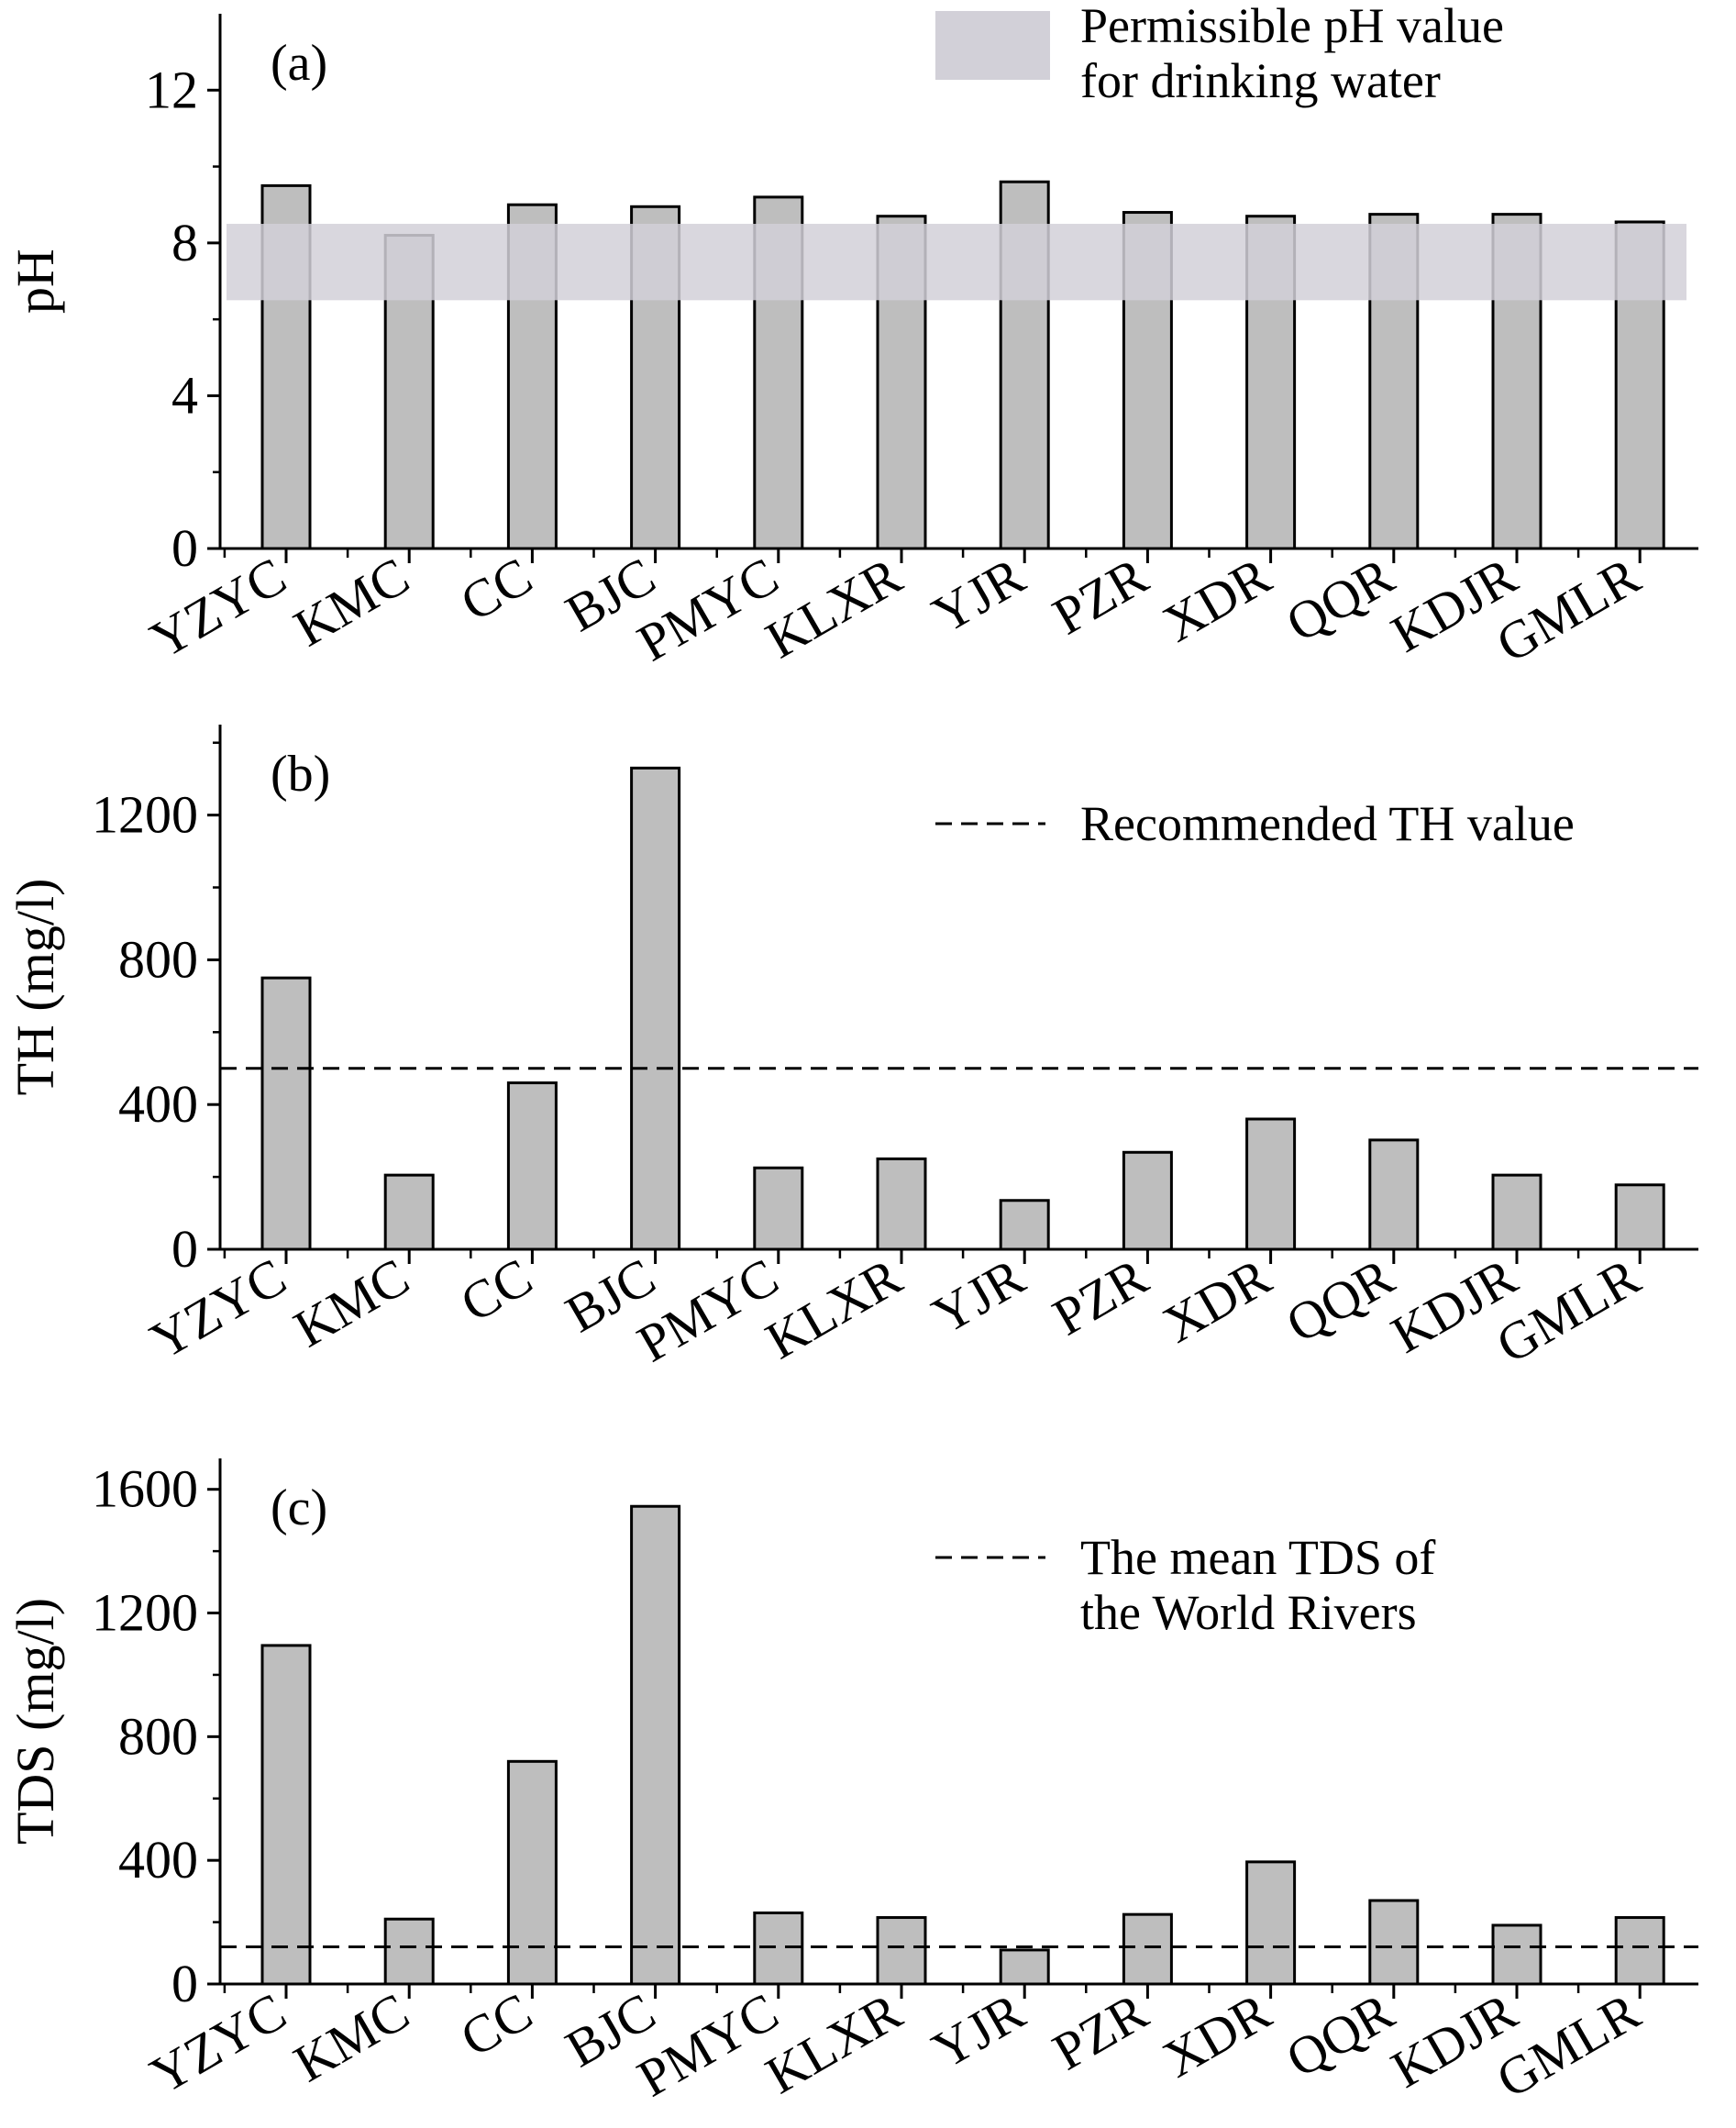 This screenshot has width=1736, height=2128. What do you see at coordinates (184, 395) in the screenshot?
I see `y-tick-label: 4` at bounding box center [184, 395].